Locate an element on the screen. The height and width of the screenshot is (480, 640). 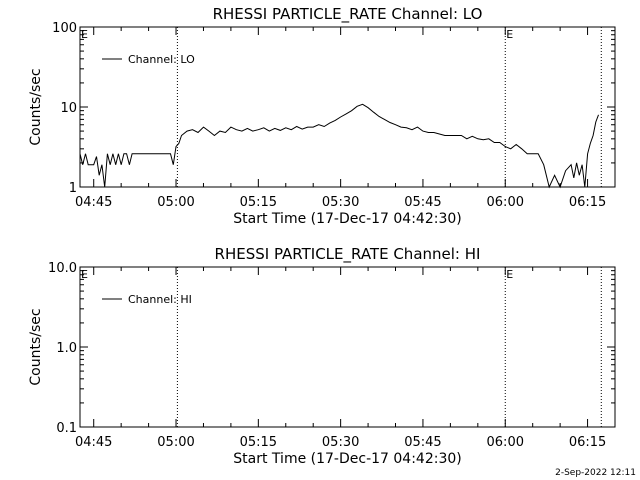
chart-title: RHESSI PARTICLE_RATE Channel: HI is located at coordinates (348, 254).